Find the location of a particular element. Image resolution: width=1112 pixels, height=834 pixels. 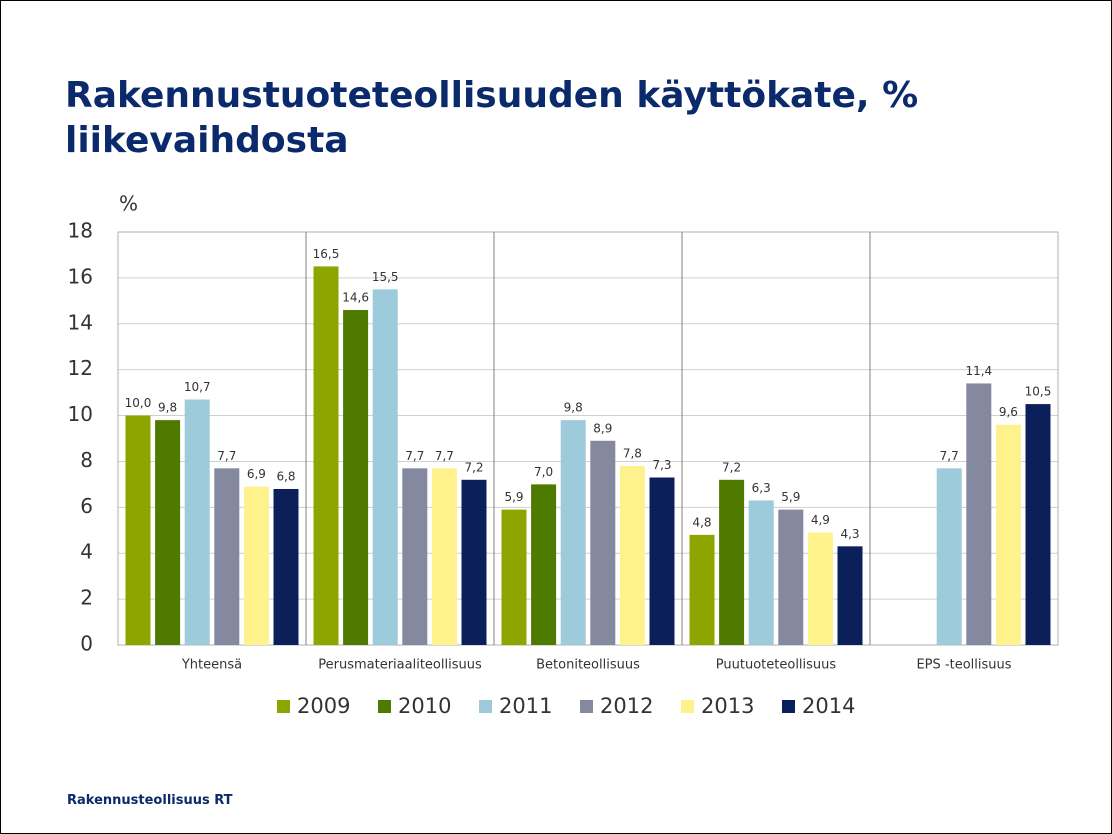

y-tick-label: 2 is located at coordinates (86, 598).